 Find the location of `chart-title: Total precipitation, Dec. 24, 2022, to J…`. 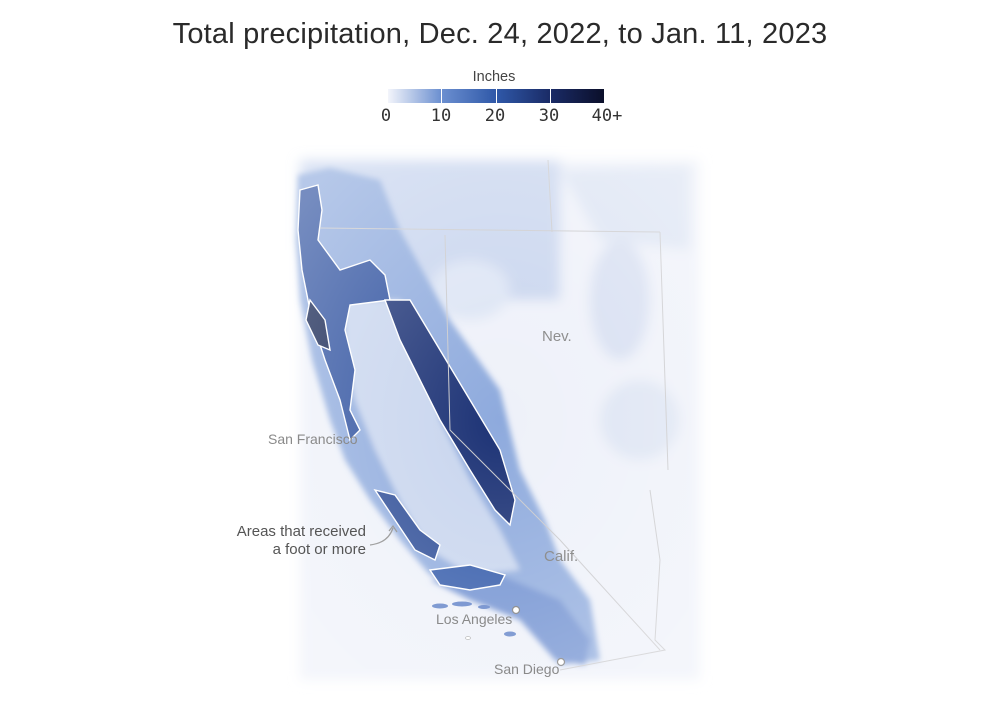

chart-title: Total precipitation, Dec. 24, 2022, to J… is located at coordinates (500, 34).